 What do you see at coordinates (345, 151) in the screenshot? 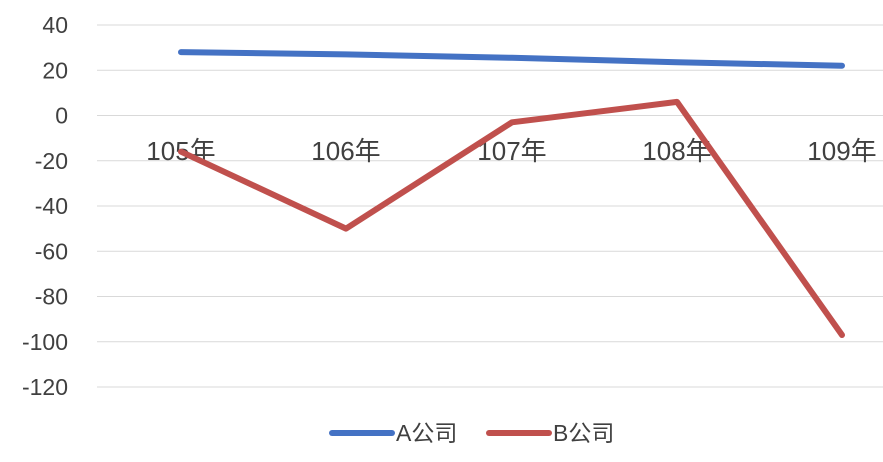
I see `x-category-label: 106年` at bounding box center [345, 151].